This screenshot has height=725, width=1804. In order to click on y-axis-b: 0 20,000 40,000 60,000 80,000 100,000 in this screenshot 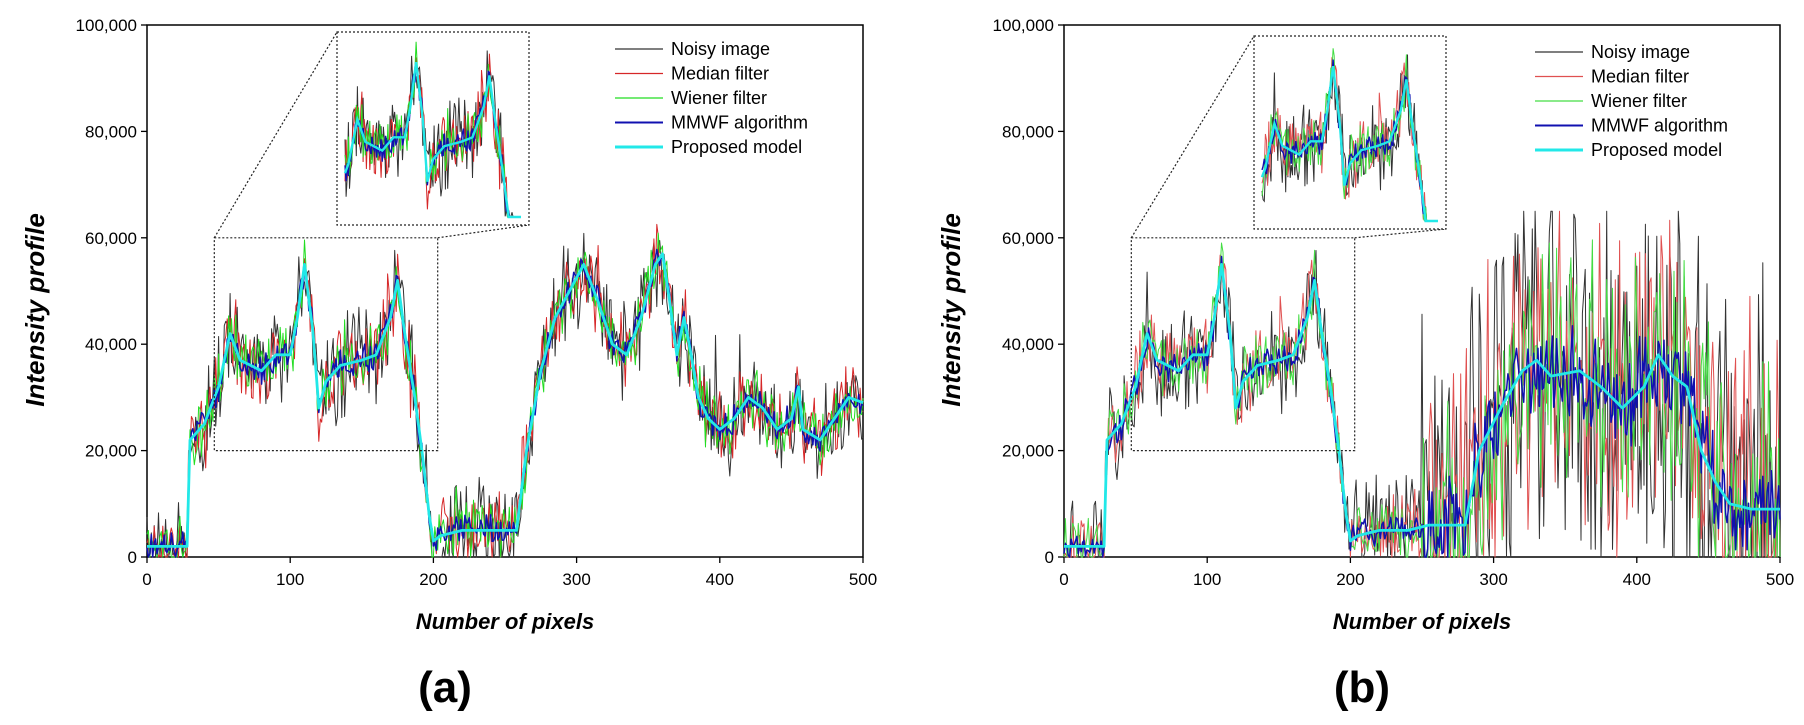, I will do `click(1028, 291)`.